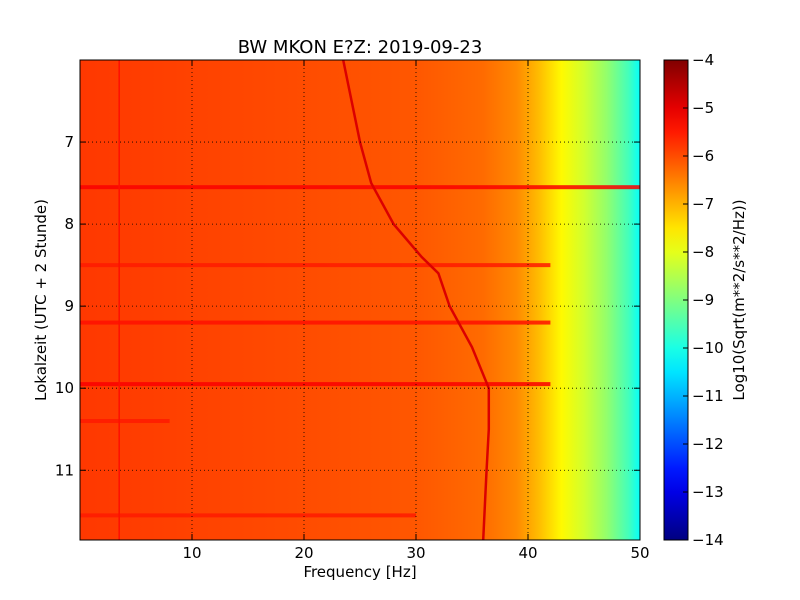 The height and width of the screenshot is (600, 800). Describe the element at coordinates (359, 572) in the screenshot. I see `x-axis-label: Frequency [Hz]` at that location.